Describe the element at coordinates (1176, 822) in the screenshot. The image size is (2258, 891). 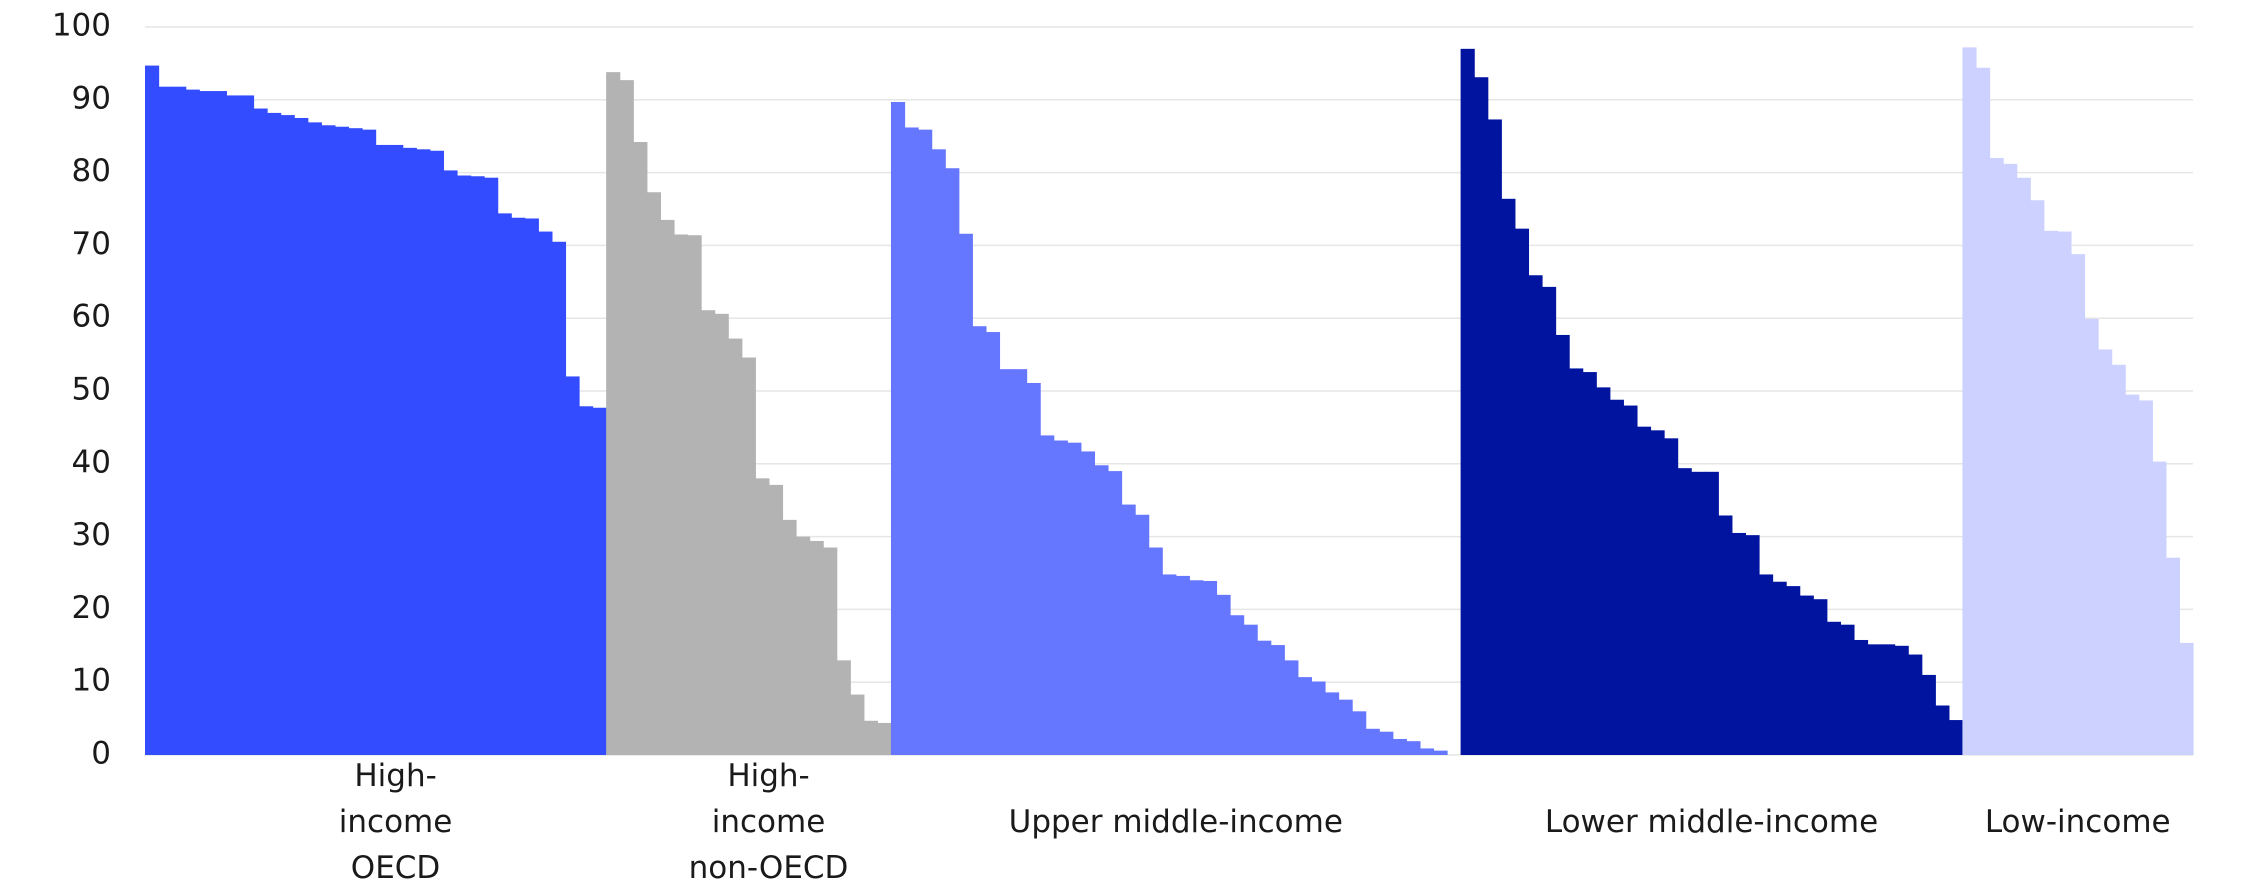
I see `group-label: Upper middle-income` at that location.